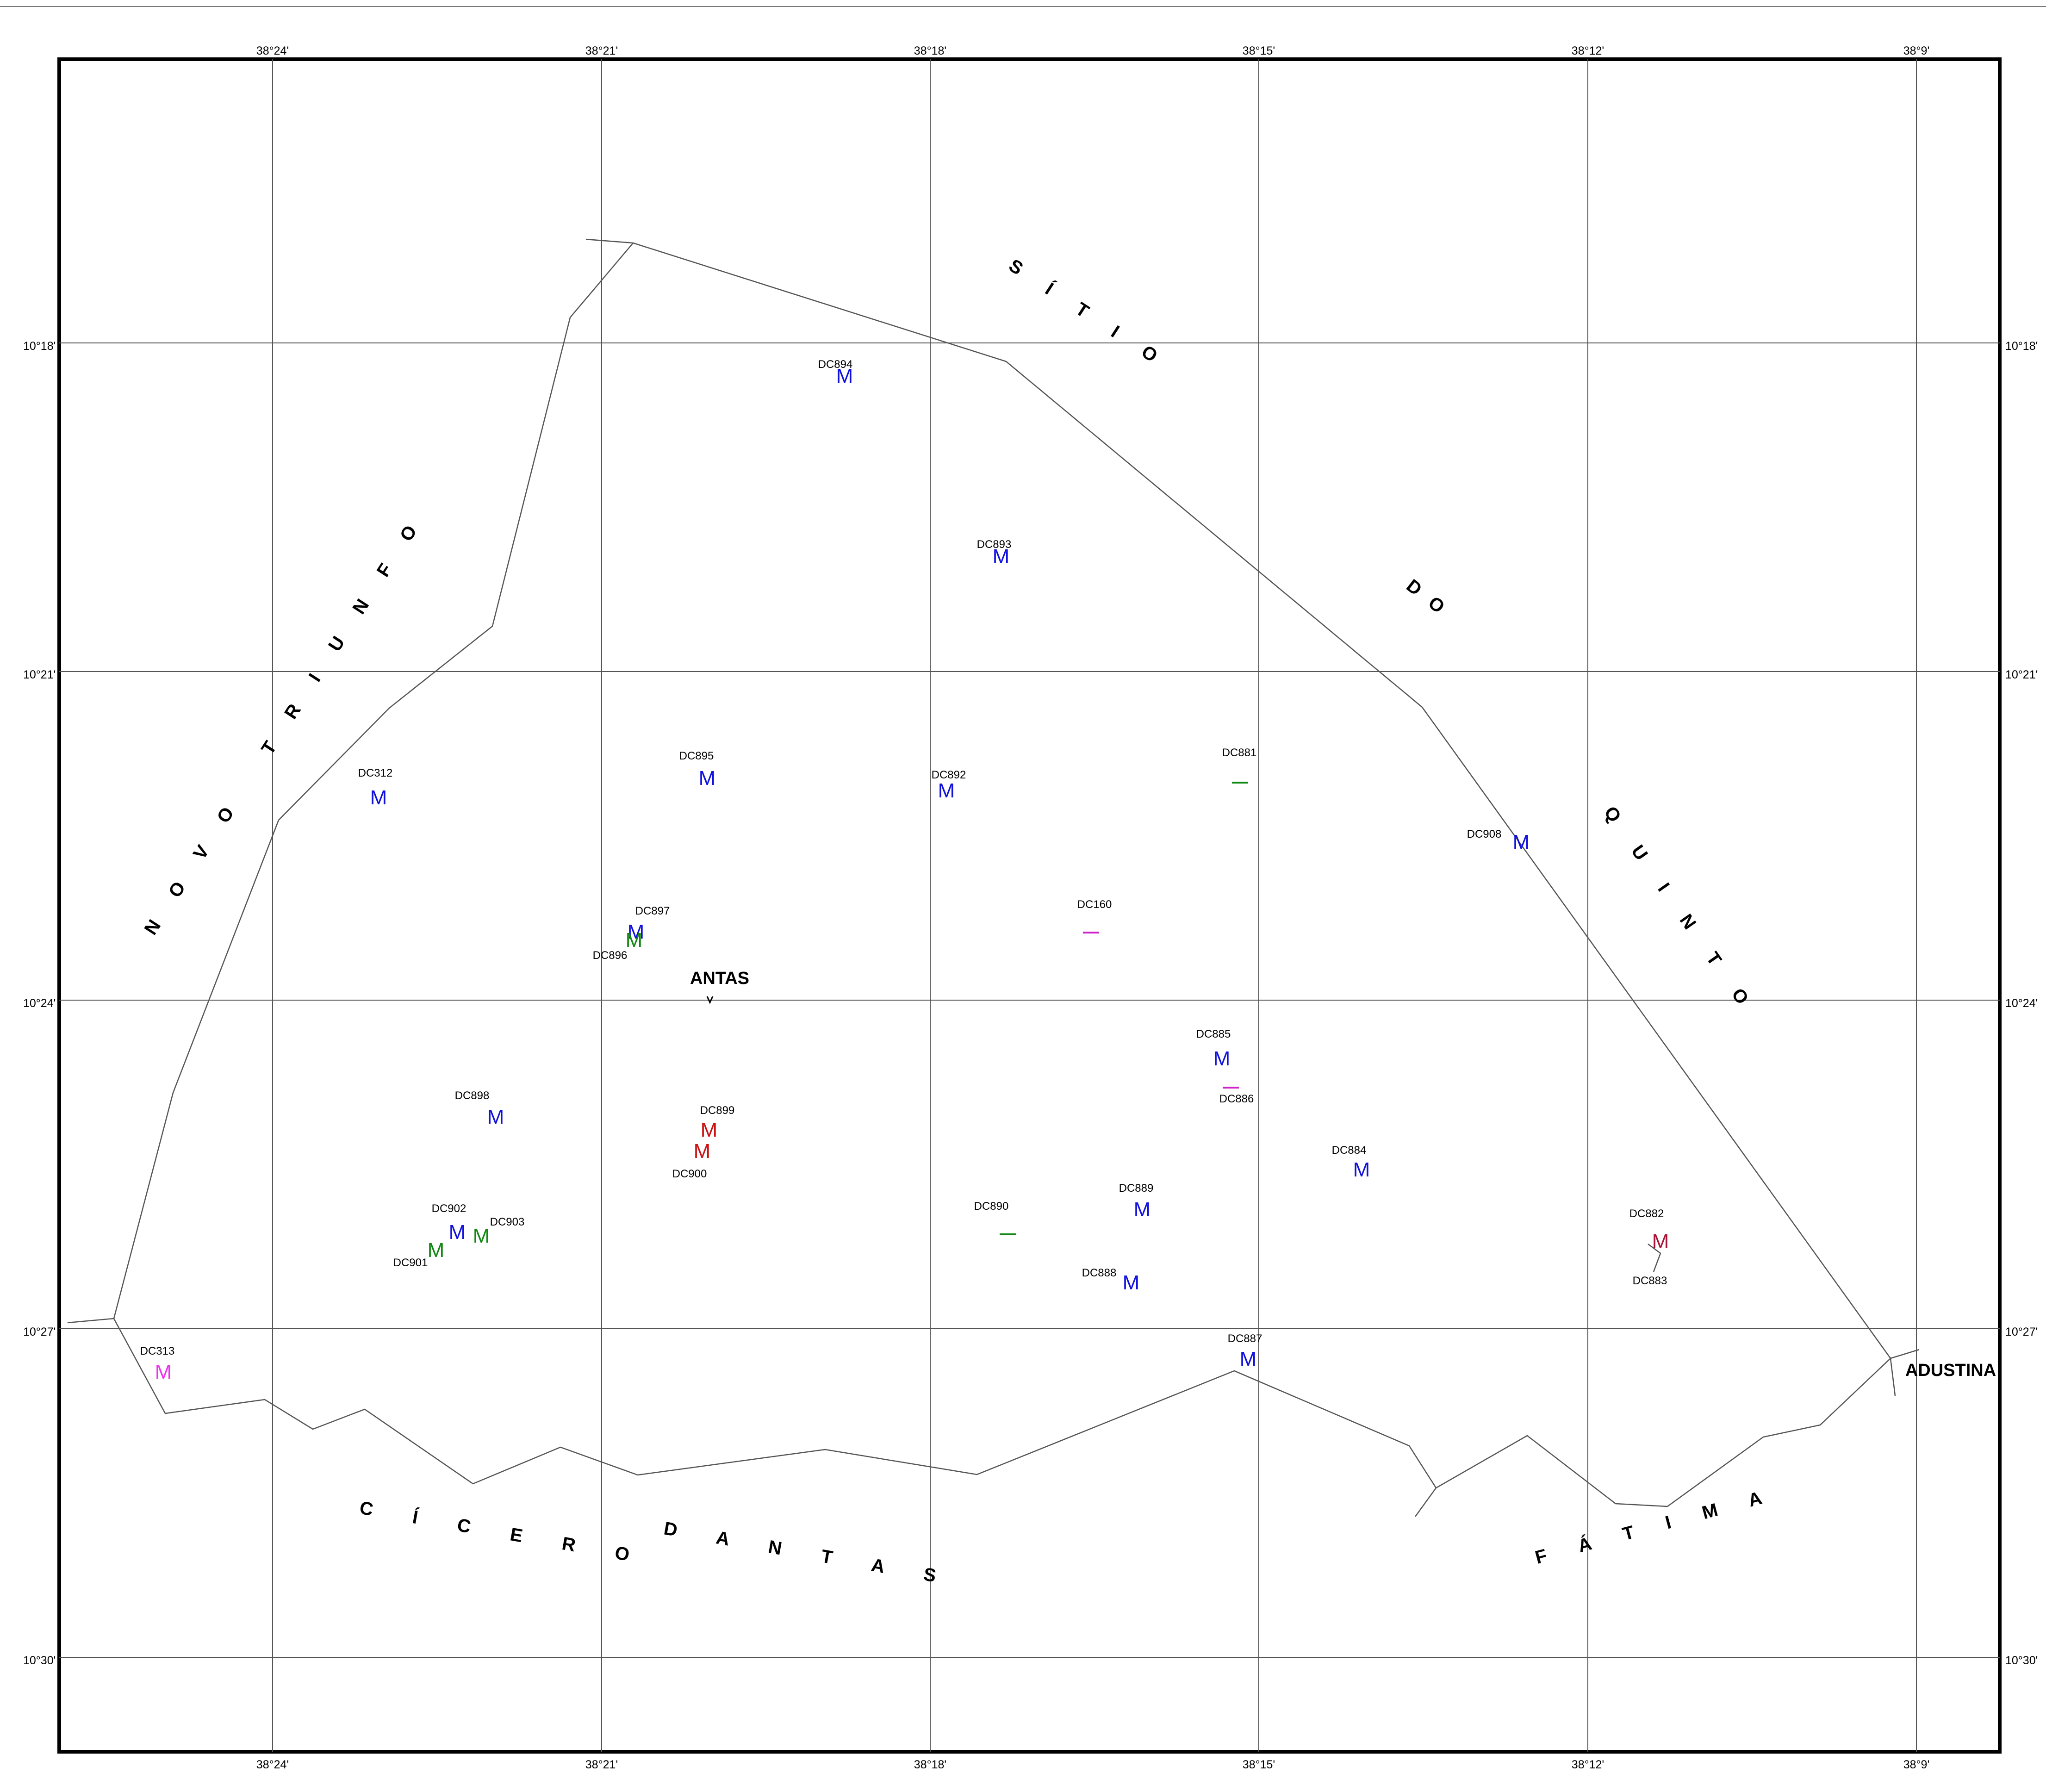  I want to click on region-label-novo-triunfo: N O V O T R I U N F O, so click(284, 725).